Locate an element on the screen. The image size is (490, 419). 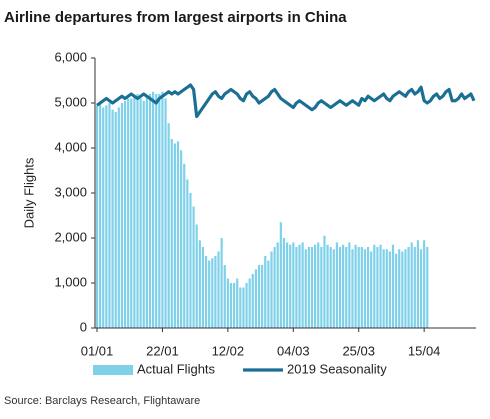
y-tick-label: 5,000 is located at coordinates (70, 101).